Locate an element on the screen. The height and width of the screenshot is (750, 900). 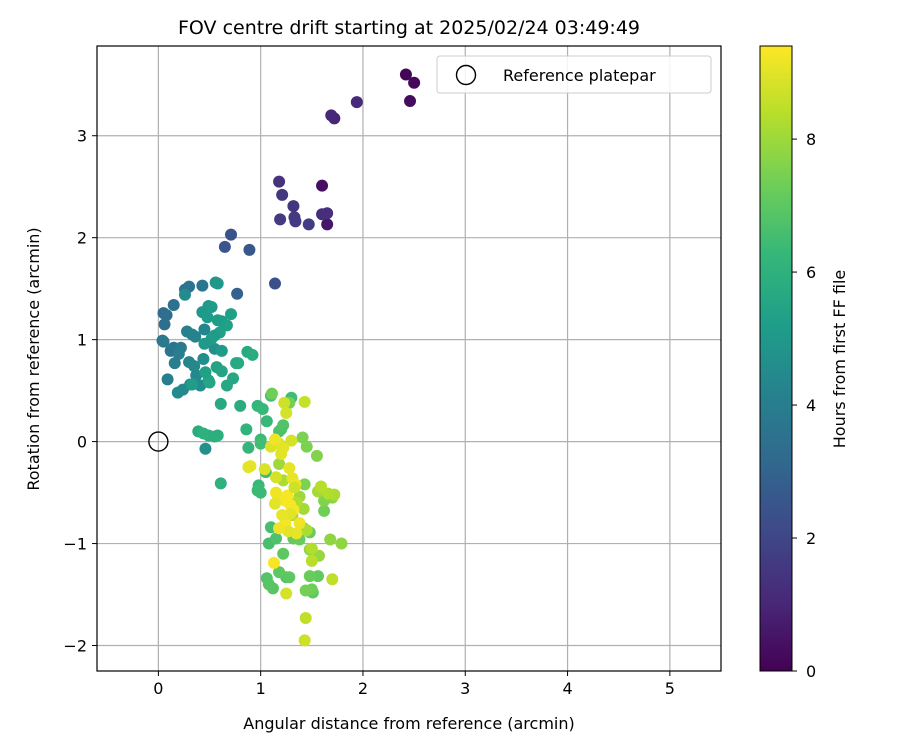
legend-marker-reference is located at coordinates (466, 75).